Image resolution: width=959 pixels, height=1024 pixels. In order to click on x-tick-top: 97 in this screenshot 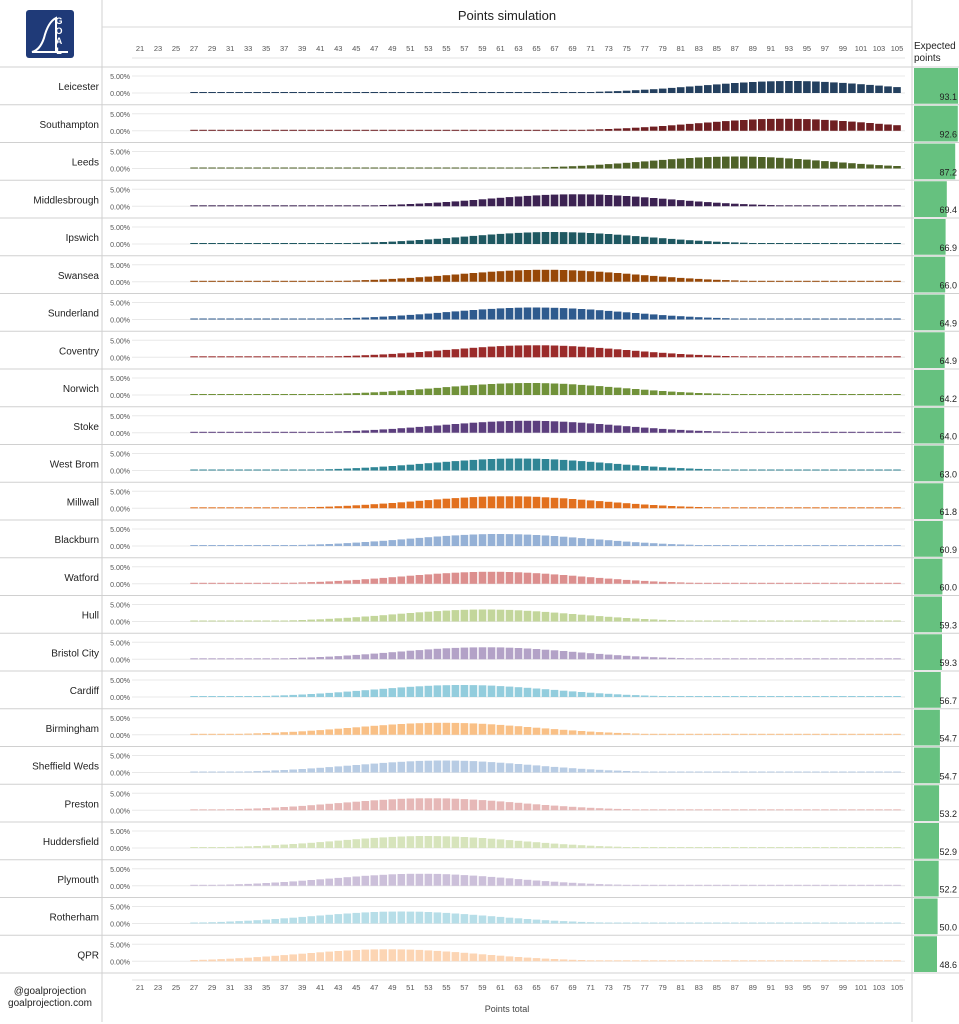, I will do `click(825, 48)`.